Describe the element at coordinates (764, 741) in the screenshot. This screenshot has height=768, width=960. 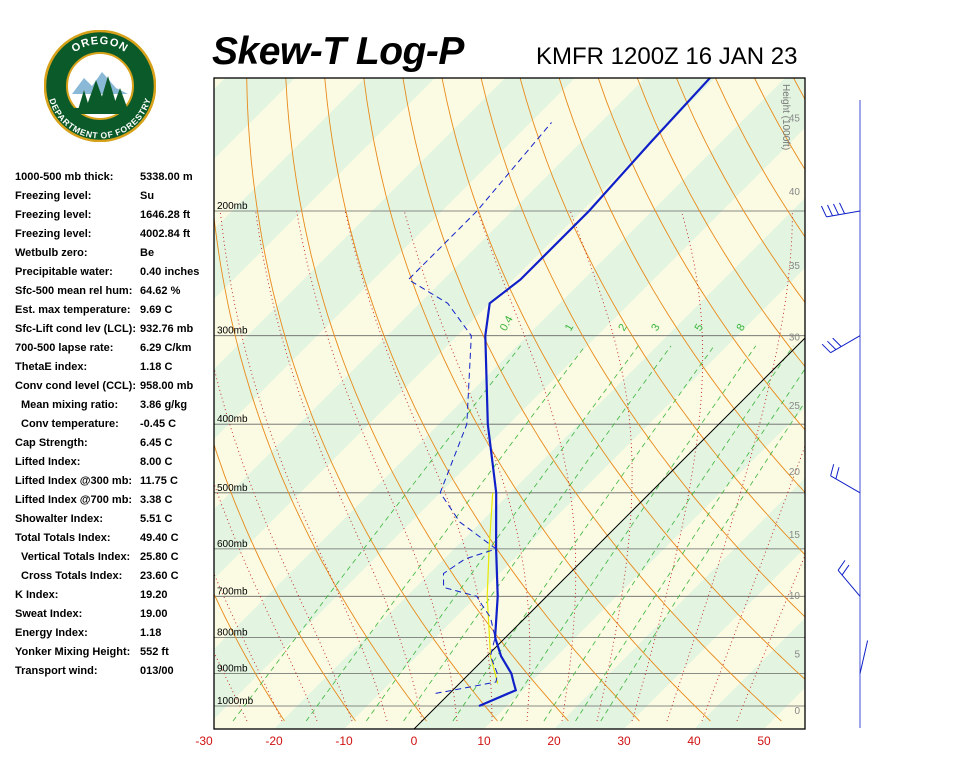
I see `x-tick-label: 50` at that location.